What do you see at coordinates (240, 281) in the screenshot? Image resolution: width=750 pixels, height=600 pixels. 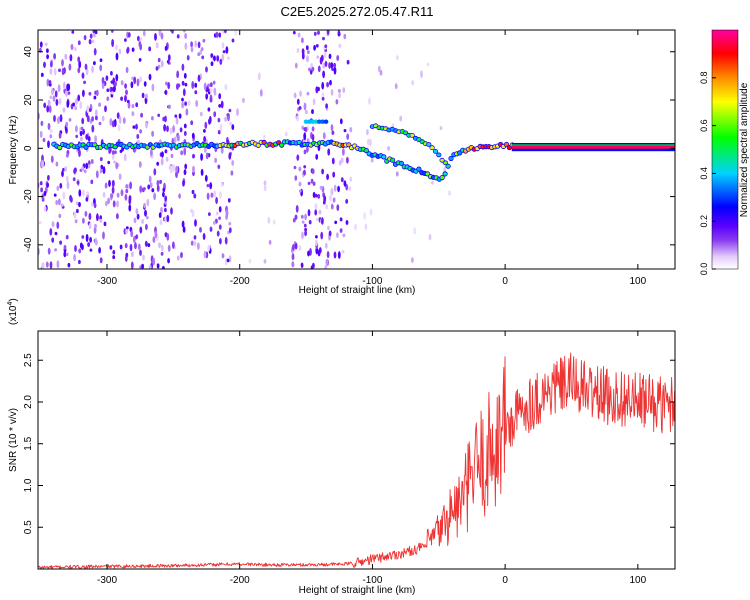 I see `spec-x-tick-label: -200` at bounding box center [240, 281].